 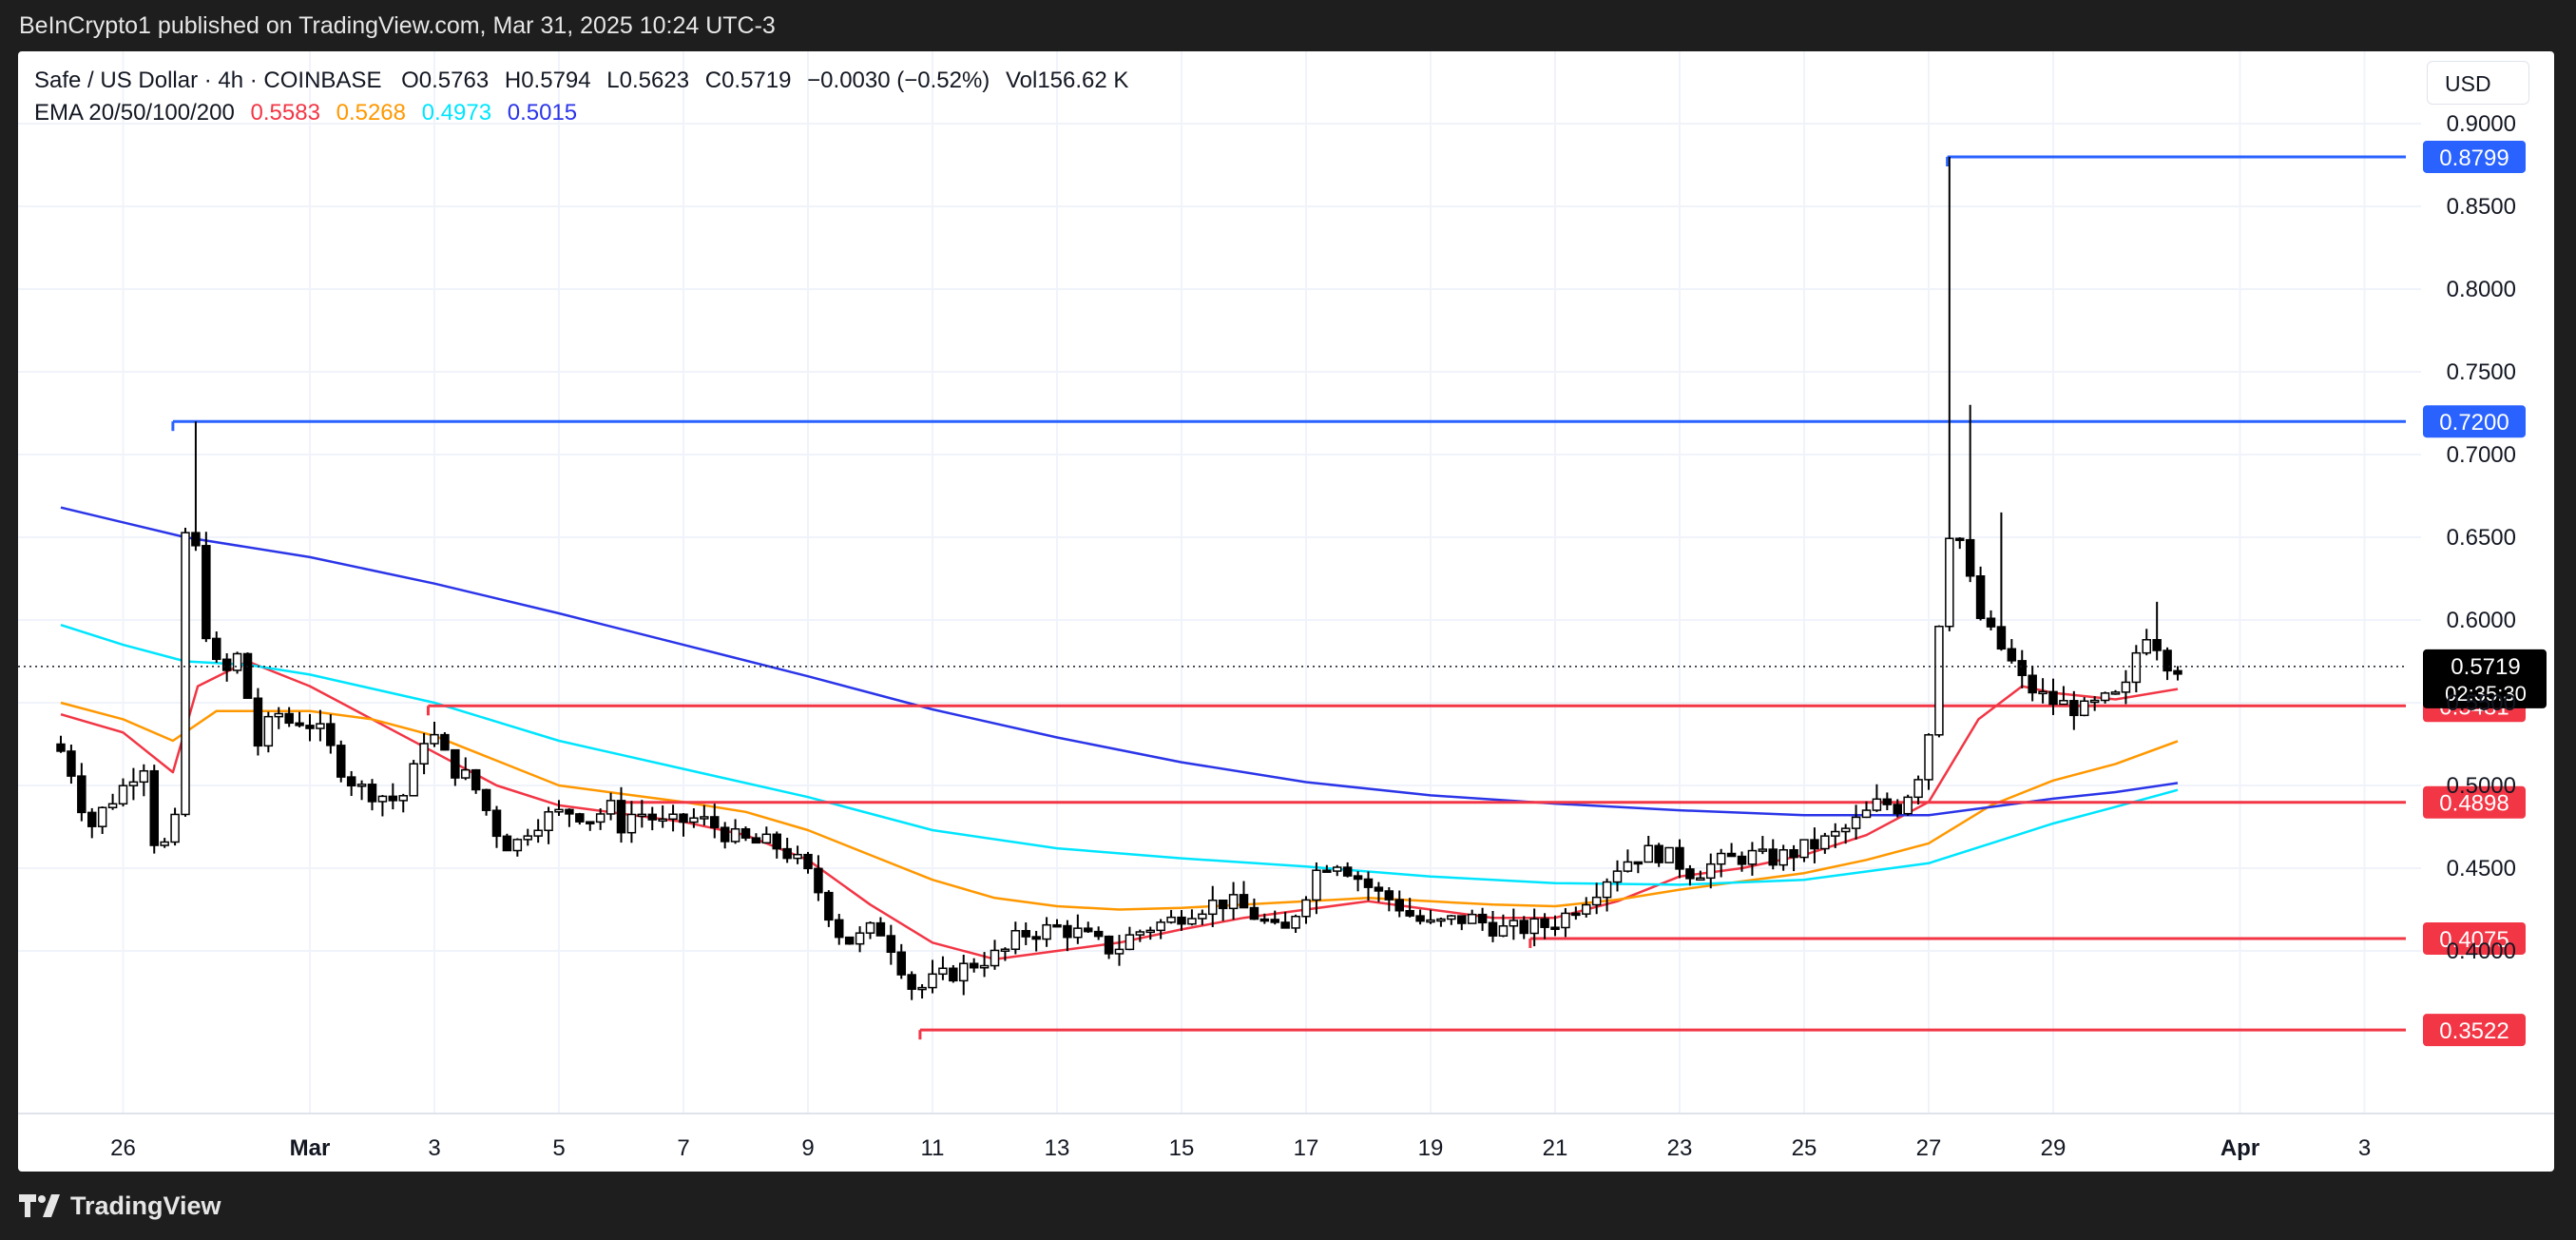 I want to click on level-label-bg, so click(x=2475, y=1030).